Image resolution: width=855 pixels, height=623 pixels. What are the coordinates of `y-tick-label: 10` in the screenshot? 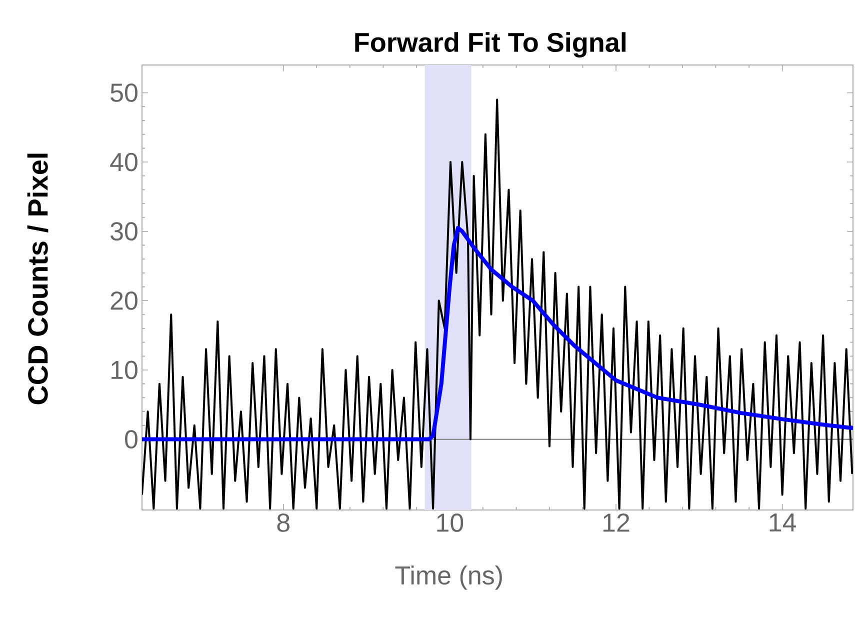 It's located at (125, 370).